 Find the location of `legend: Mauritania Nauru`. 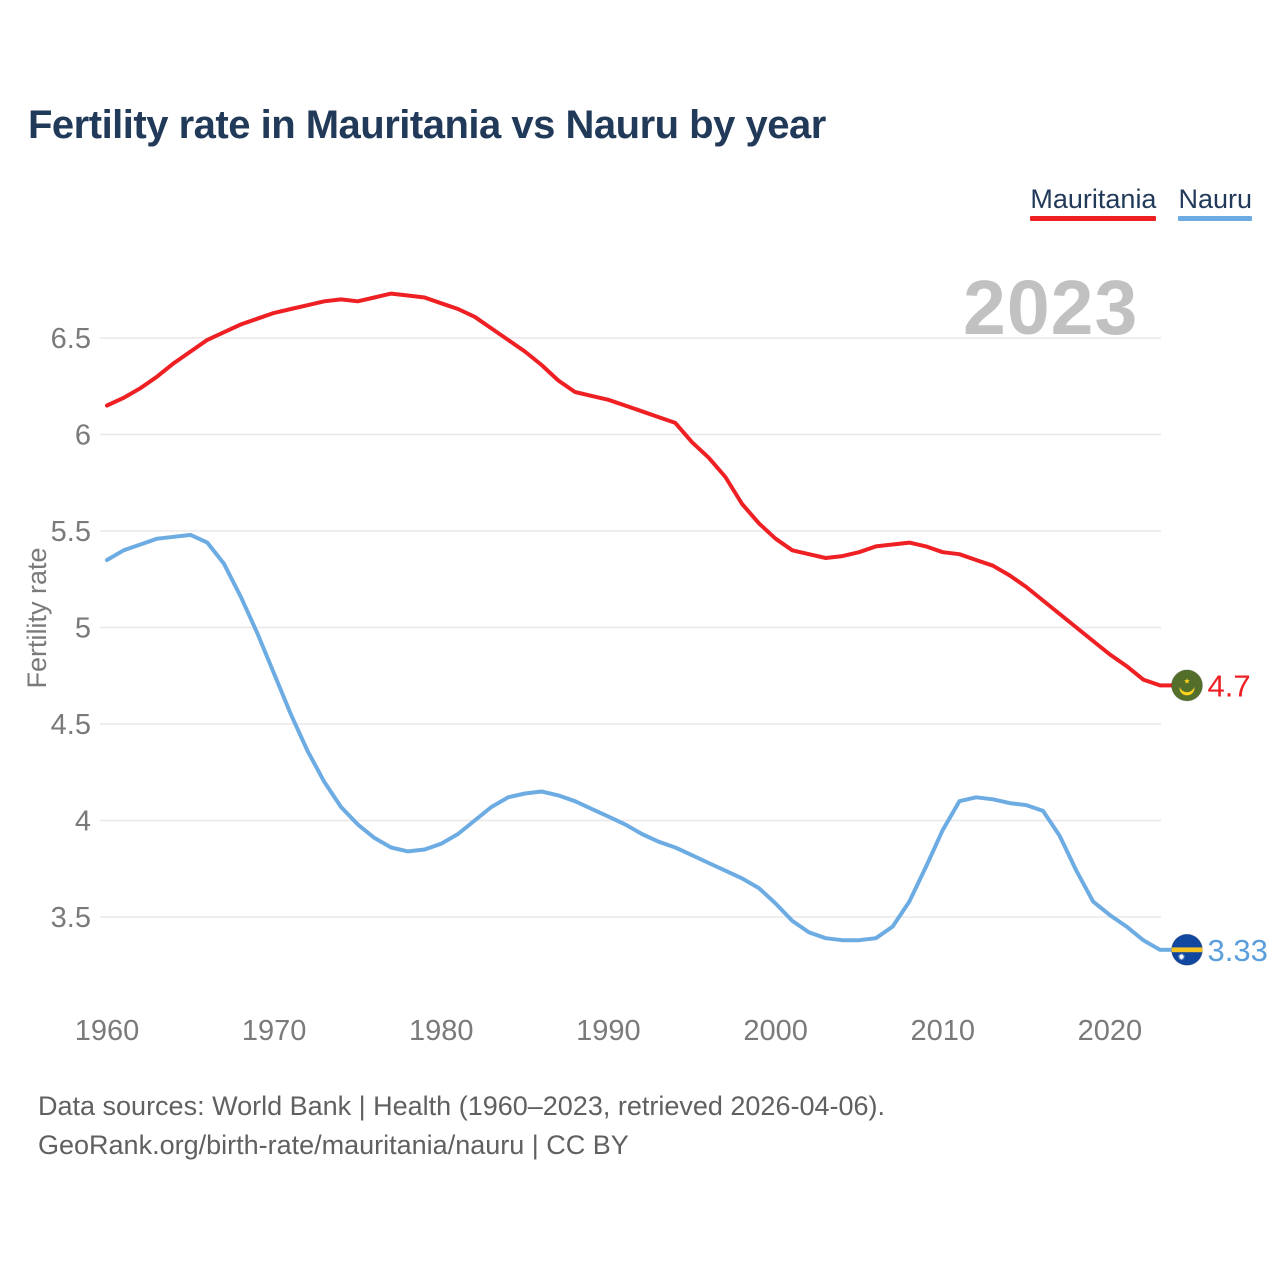

legend: Mauritania Nauru is located at coordinates (1141, 203).